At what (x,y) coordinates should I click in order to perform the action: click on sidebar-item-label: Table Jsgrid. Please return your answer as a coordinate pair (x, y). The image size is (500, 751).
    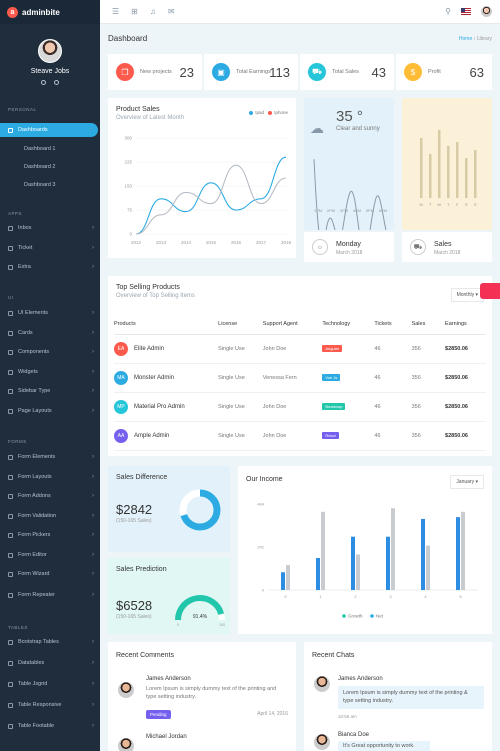
    Looking at the image, I should click on (33, 684).